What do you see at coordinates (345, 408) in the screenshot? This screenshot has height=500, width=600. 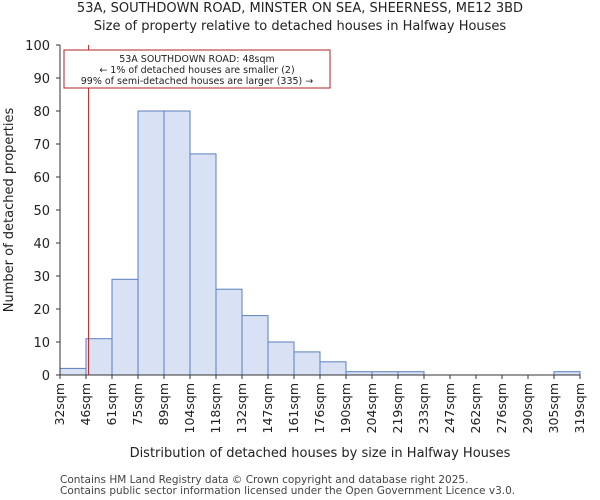 I see `x-tick-label: 190sqm` at bounding box center [345, 408].